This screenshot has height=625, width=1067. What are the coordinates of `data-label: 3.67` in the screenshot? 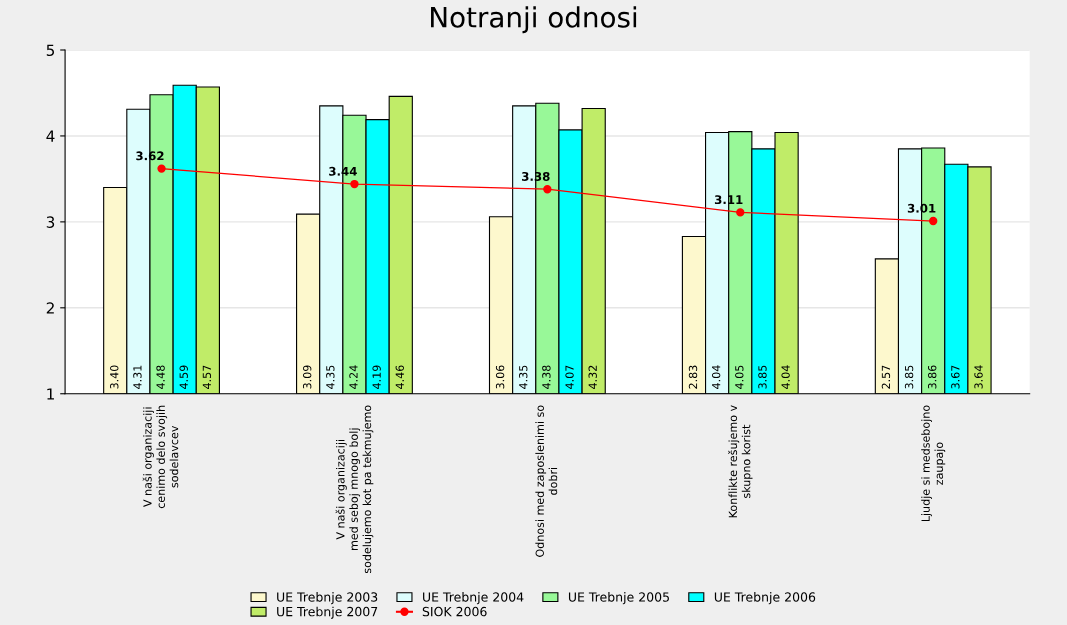 It's located at (955, 377).